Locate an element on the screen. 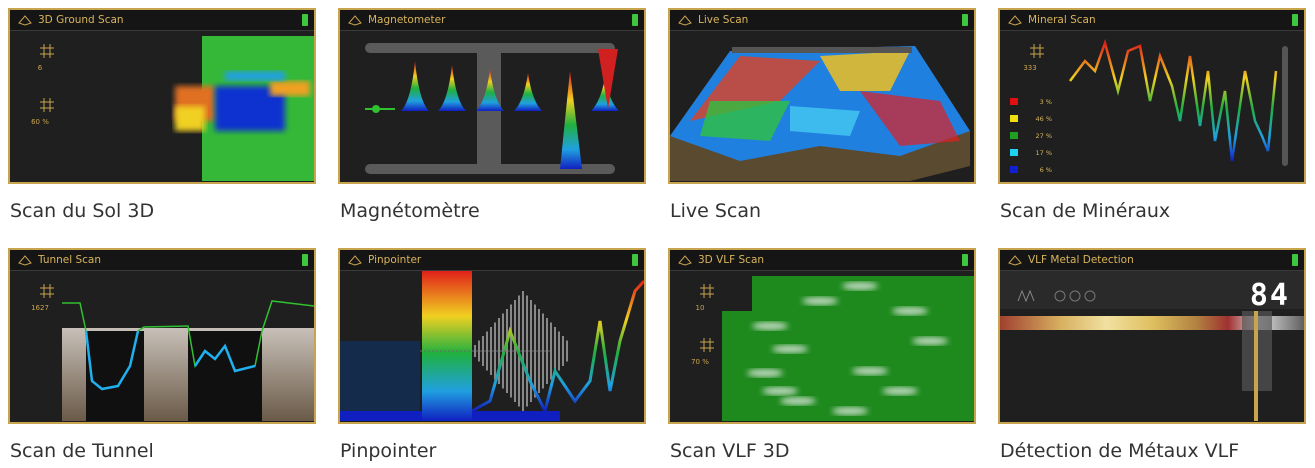 The width and height of the screenshot is (1315, 468). screen-title: Tunnel Scan is located at coordinates (70, 260).